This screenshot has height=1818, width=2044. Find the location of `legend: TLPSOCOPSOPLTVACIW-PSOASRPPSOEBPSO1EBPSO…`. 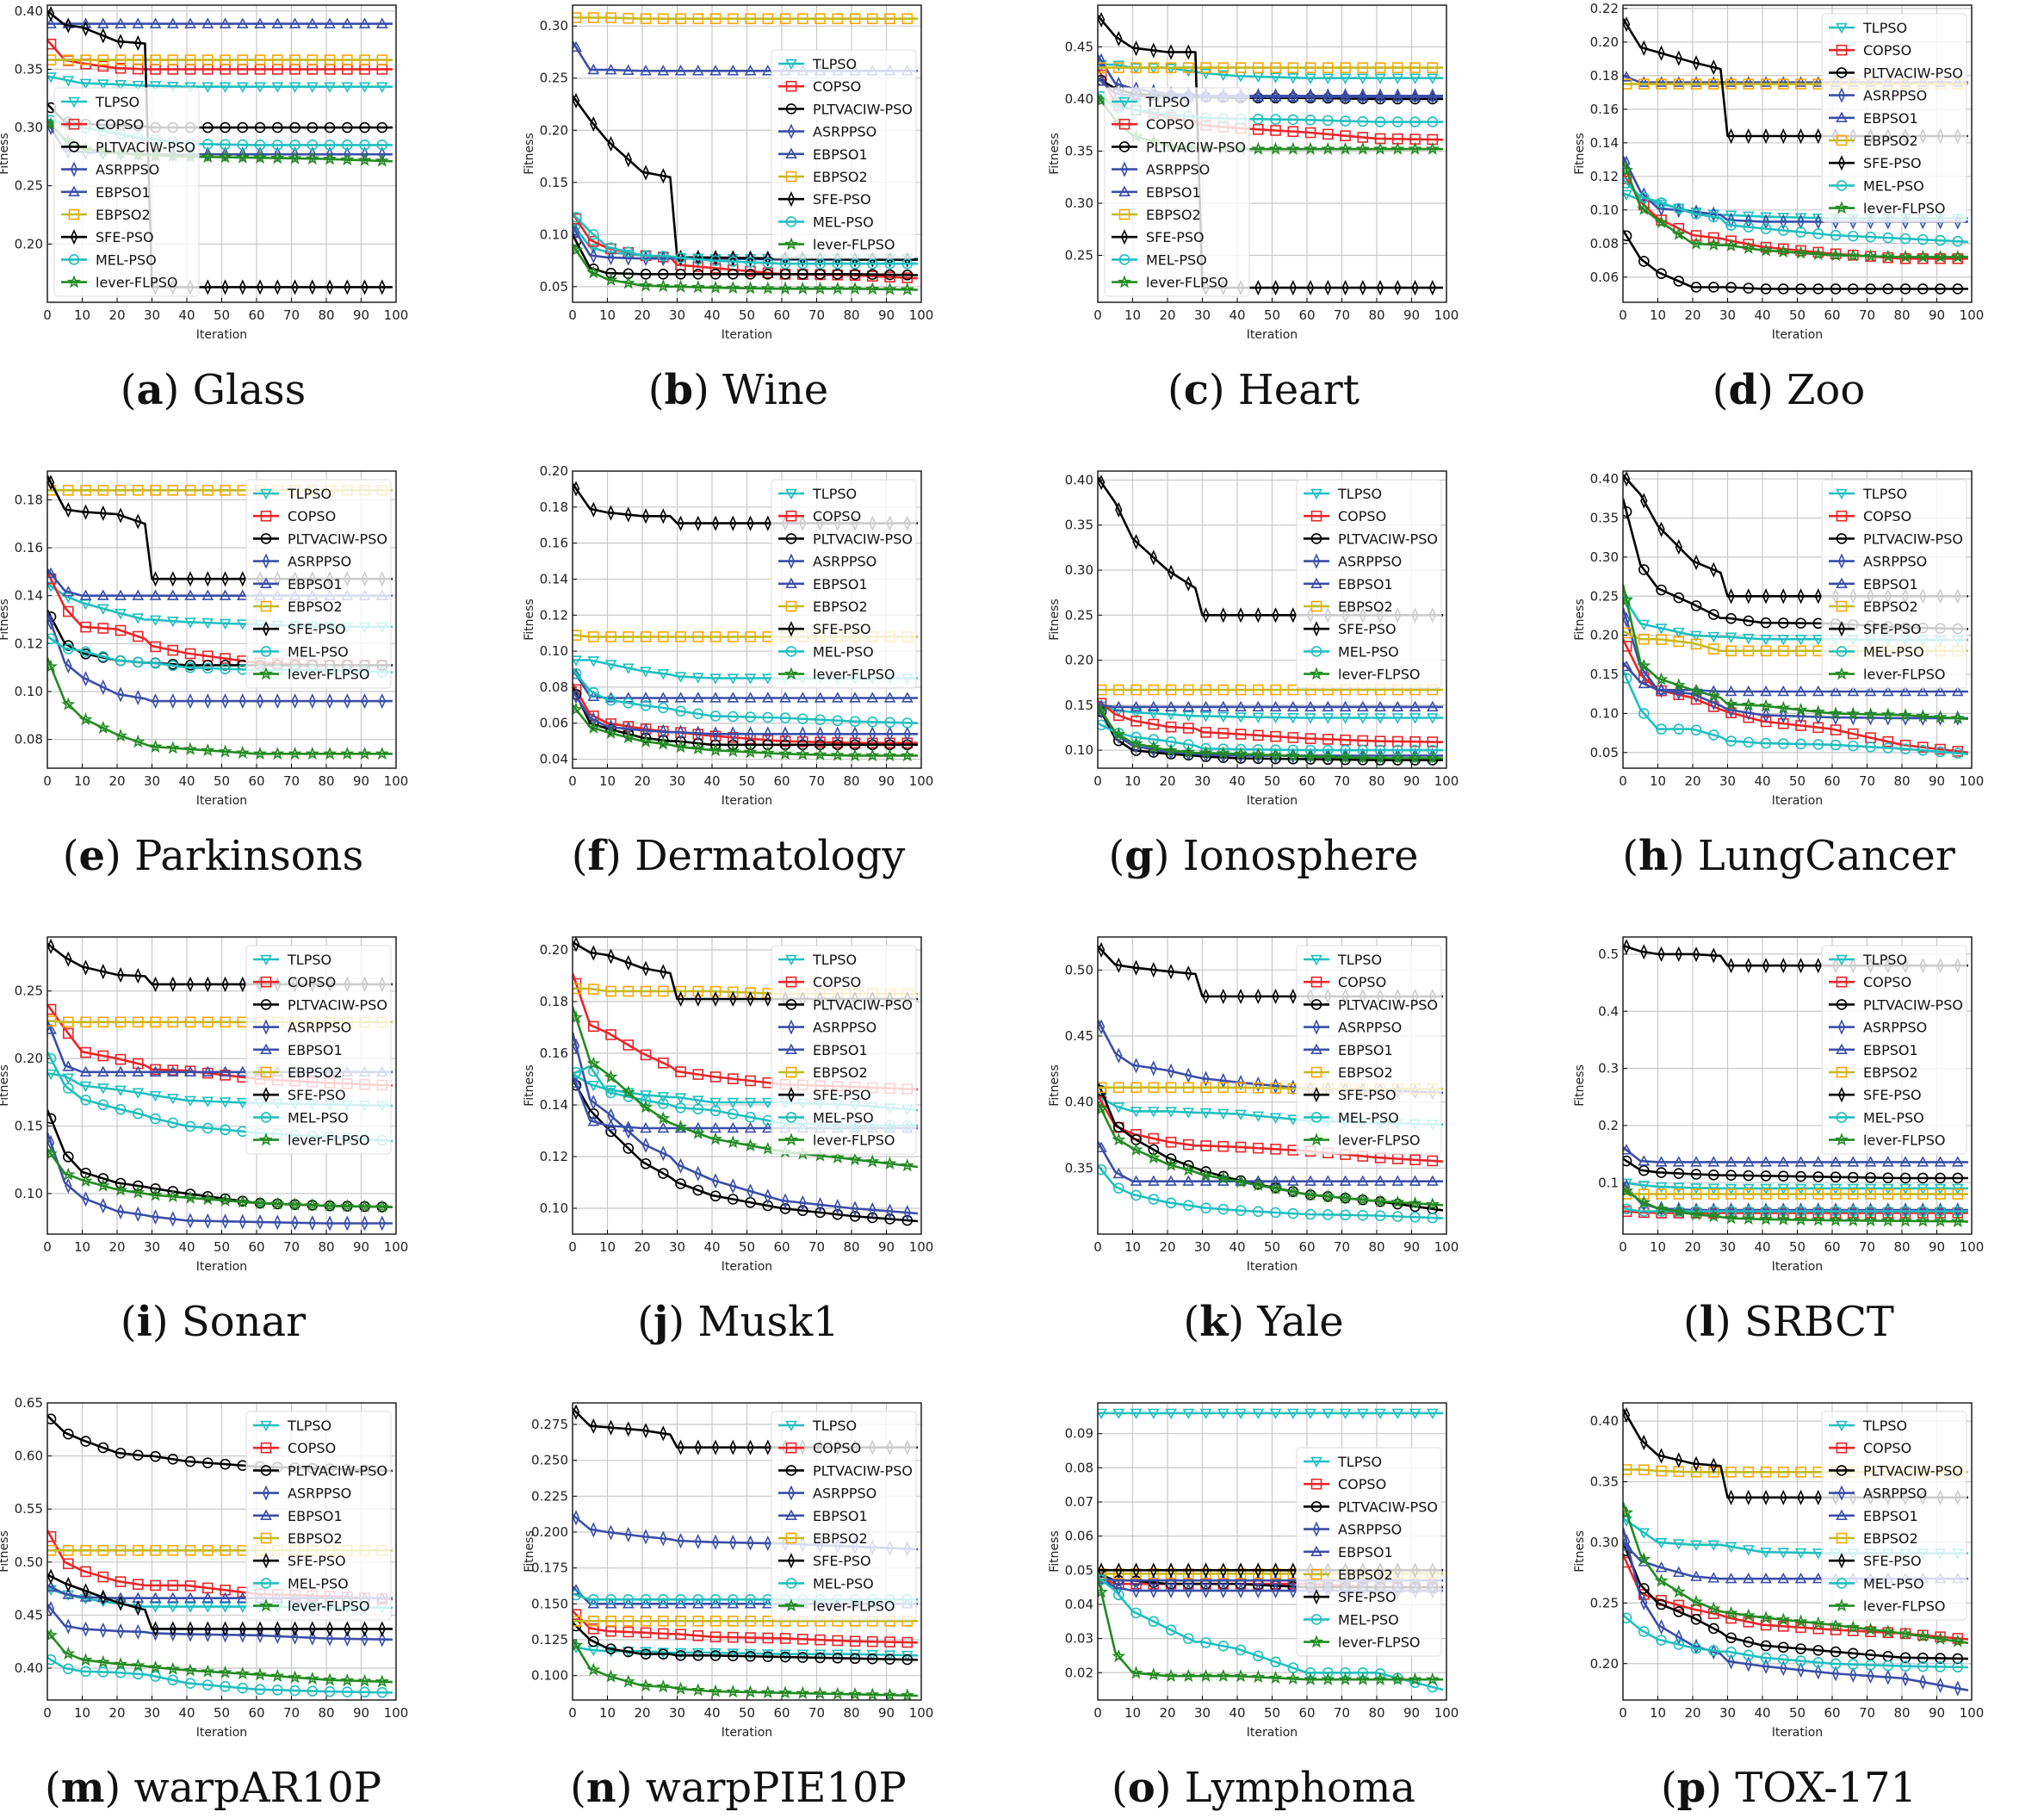

legend: TLPSOCOPSOPLTVACIW-PSOASRPPSOEBPSO1EBPSO… is located at coordinates (1894, 584).